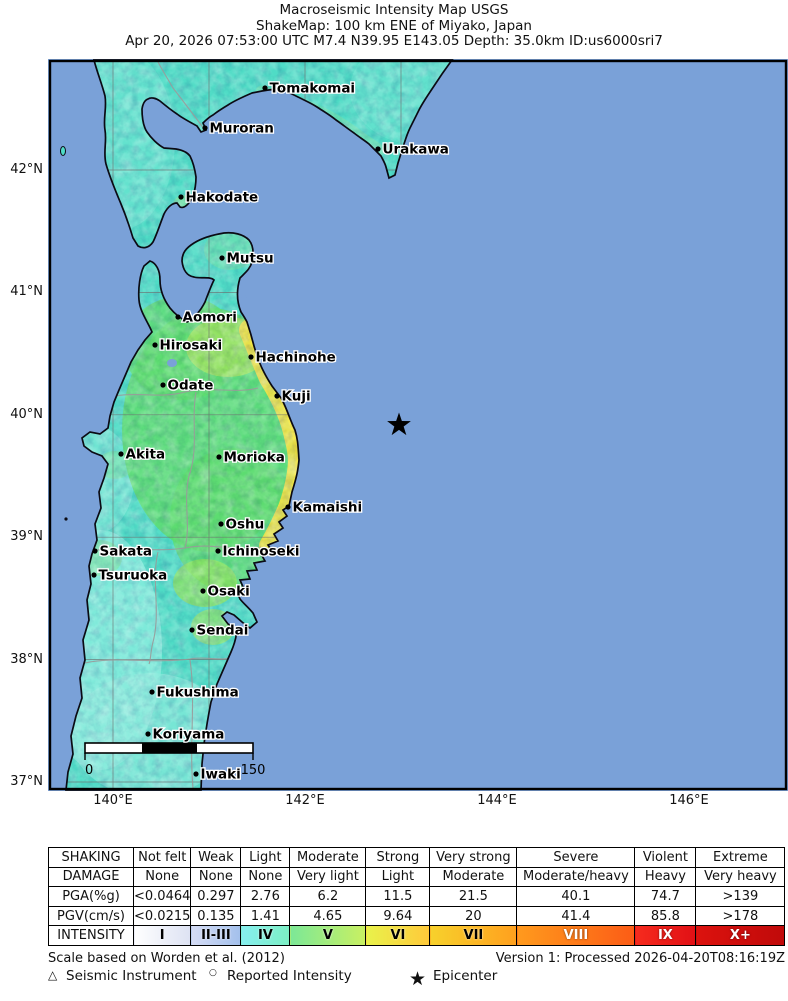  I want to click on legend-cell: Extreme, so click(740, 857).